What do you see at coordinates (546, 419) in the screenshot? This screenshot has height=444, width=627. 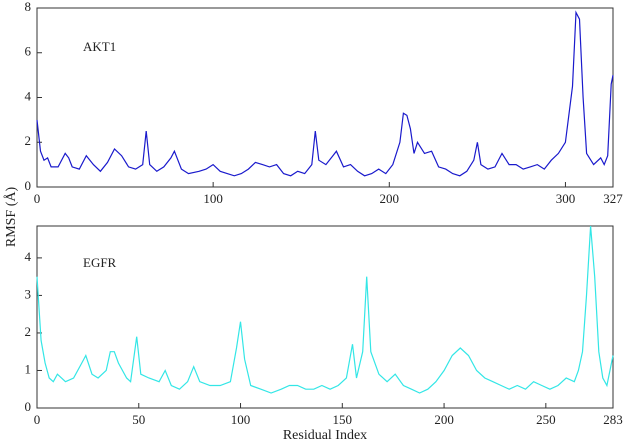 I see `x-tick-label: 250` at bounding box center [546, 419].